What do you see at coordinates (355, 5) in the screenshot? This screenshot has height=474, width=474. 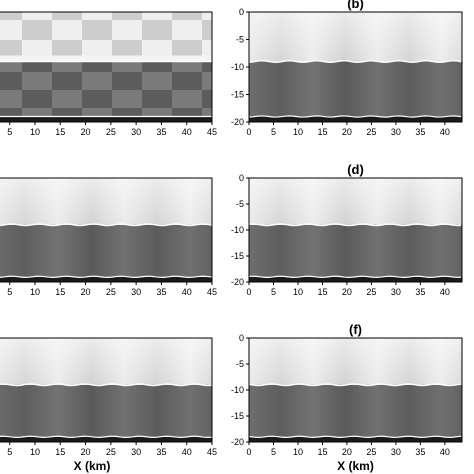 I see `panel-label: (b)` at bounding box center [355, 5].